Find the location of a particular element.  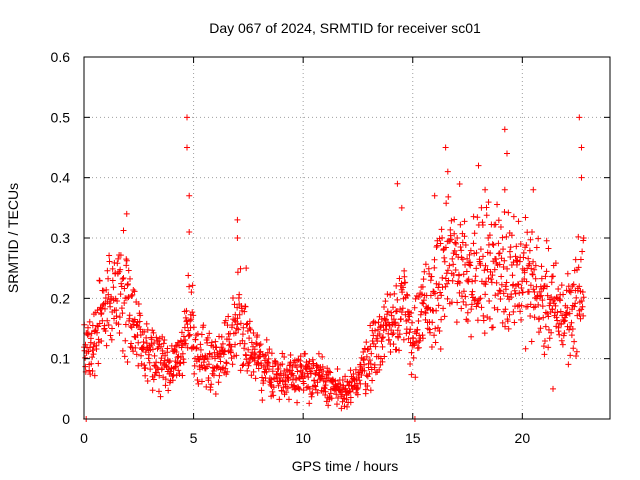

y-tick-label: 0.5 is located at coordinates (61, 117).